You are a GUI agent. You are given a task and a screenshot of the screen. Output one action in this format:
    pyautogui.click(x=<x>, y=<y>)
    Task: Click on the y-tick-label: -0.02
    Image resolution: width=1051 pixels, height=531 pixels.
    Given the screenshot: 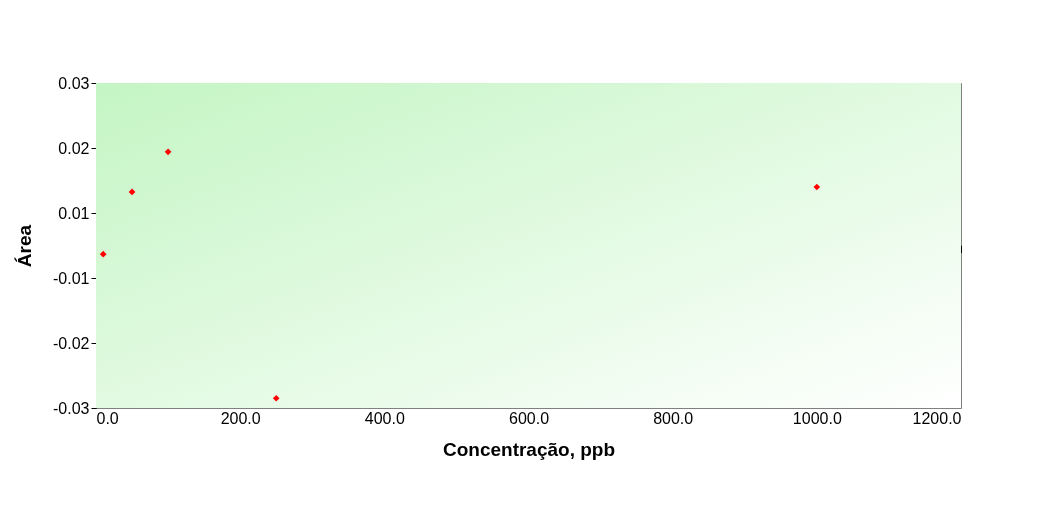 What is the action you would take?
    pyautogui.click(x=71, y=343)
    